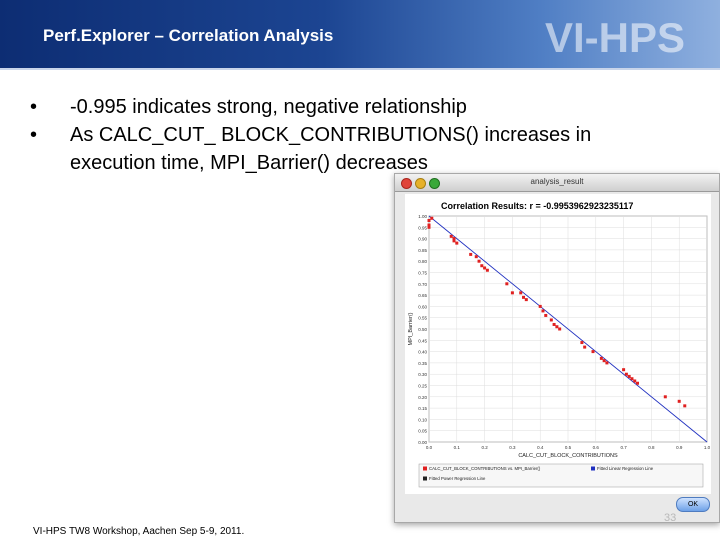  I want to click on legend-box, so click(561, 475).